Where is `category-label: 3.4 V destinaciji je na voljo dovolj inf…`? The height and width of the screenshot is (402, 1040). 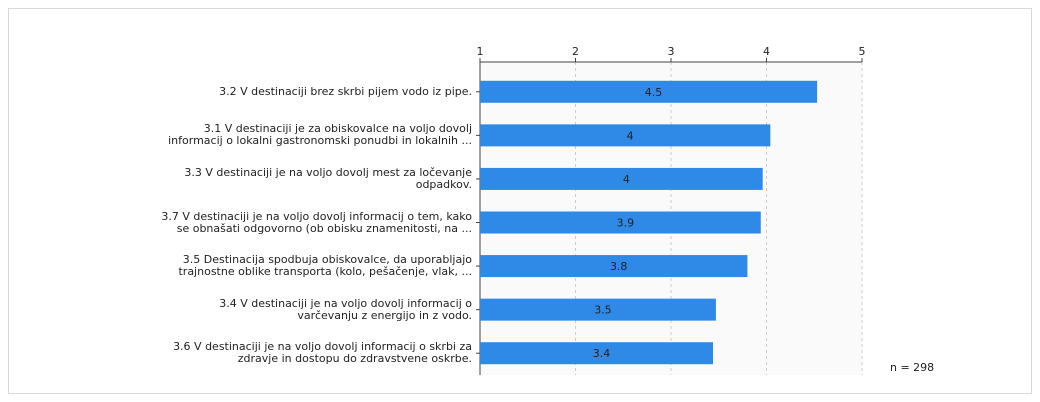
category-label: 3.4 V destinaciji je na voljo dovolj inf… is located at coordinates (345, 309).